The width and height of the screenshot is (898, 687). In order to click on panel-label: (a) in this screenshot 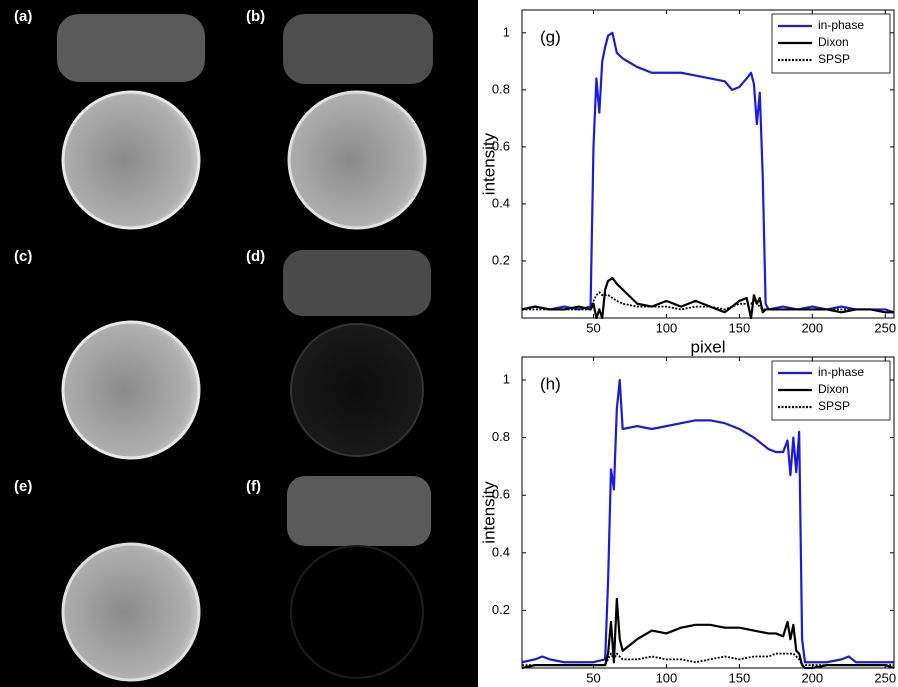, I will do `click(23, 16)`.